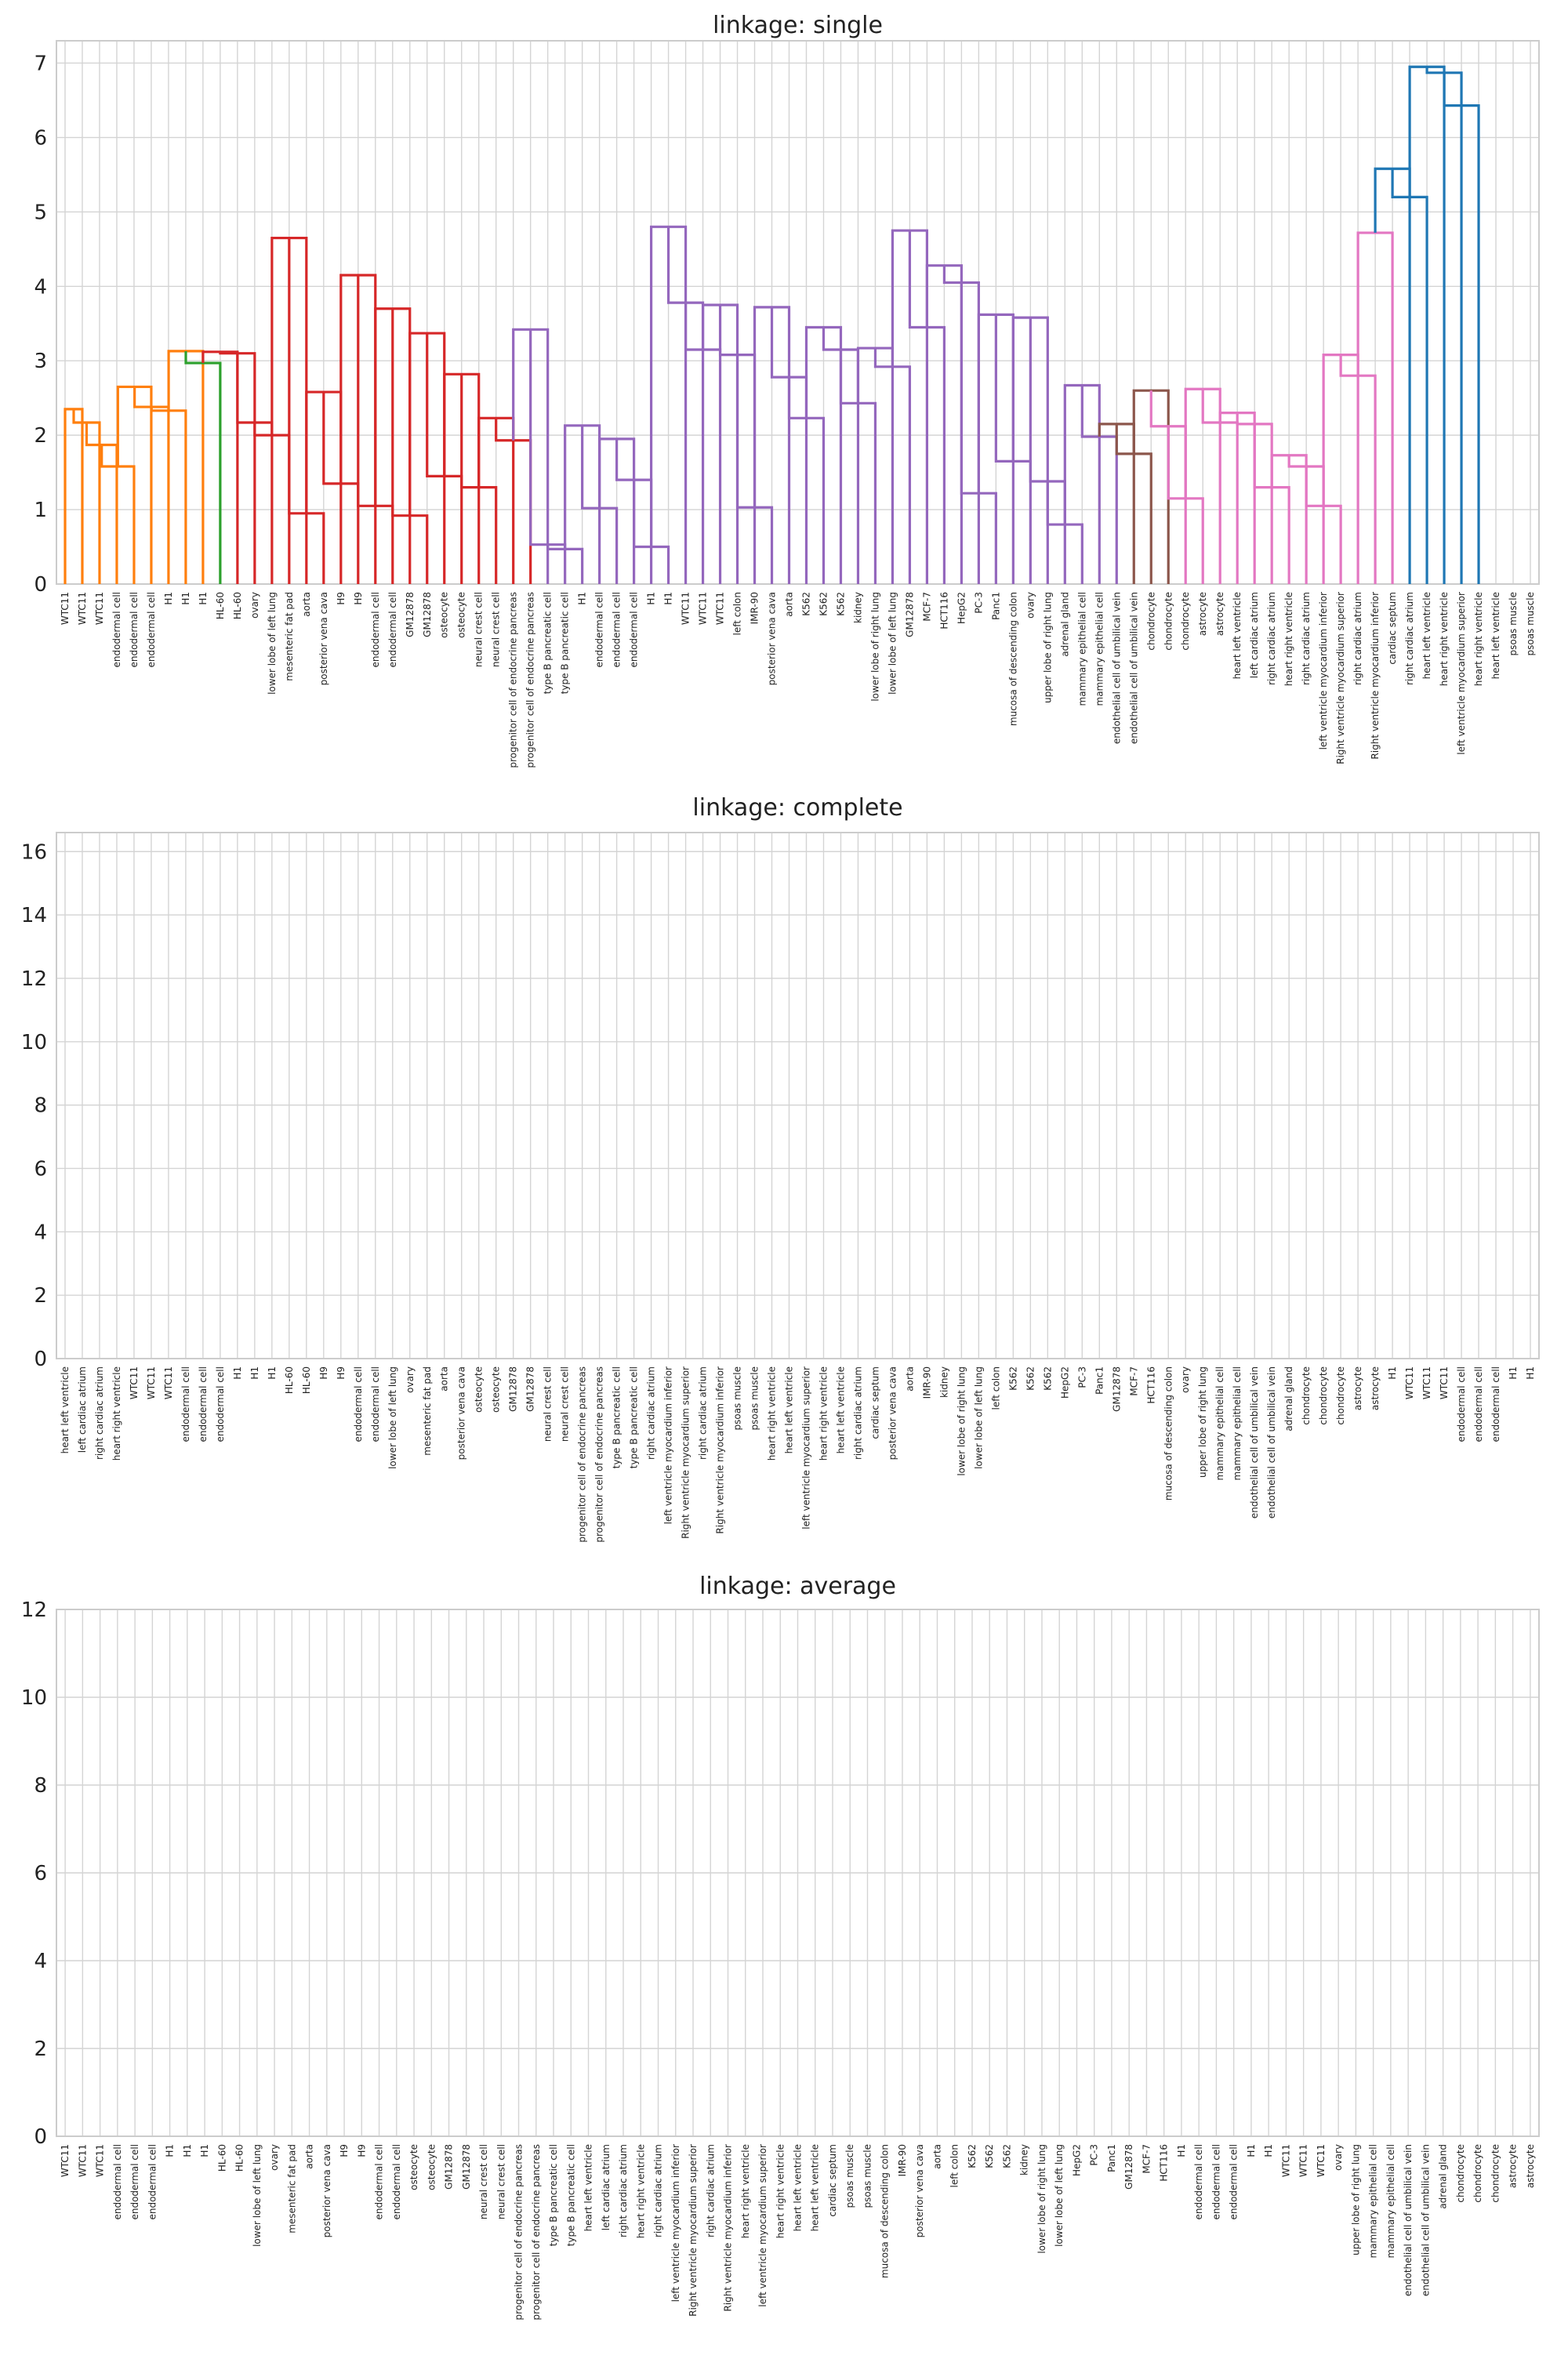 The height and width of the screenshot is (2355, 1568). What do you see at coordinates (1237, 1423) in the screenshot?
I see `leaf-label: mammary epithelial cell` at bounding box center [1237, 1423].